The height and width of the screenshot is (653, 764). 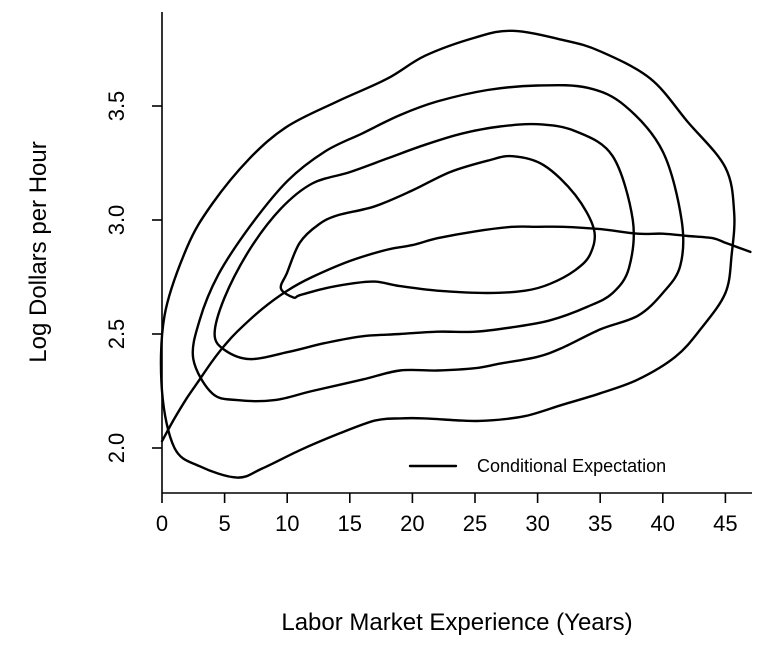 What do you see at coordinates (600, 523) in the screenshot?
I see `x-tick-label: 35` at bounding box center [600, 523].